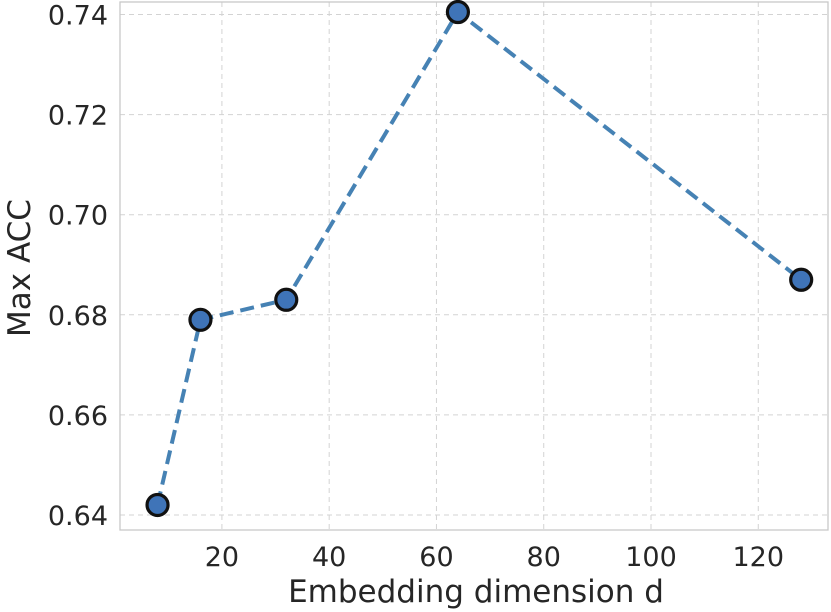 This screenshot has width=831, height=612. What do you see at coordinates (222, 557) in the screenshot?
I see `x-tick-label: 20` at bounding box center [222, 557].